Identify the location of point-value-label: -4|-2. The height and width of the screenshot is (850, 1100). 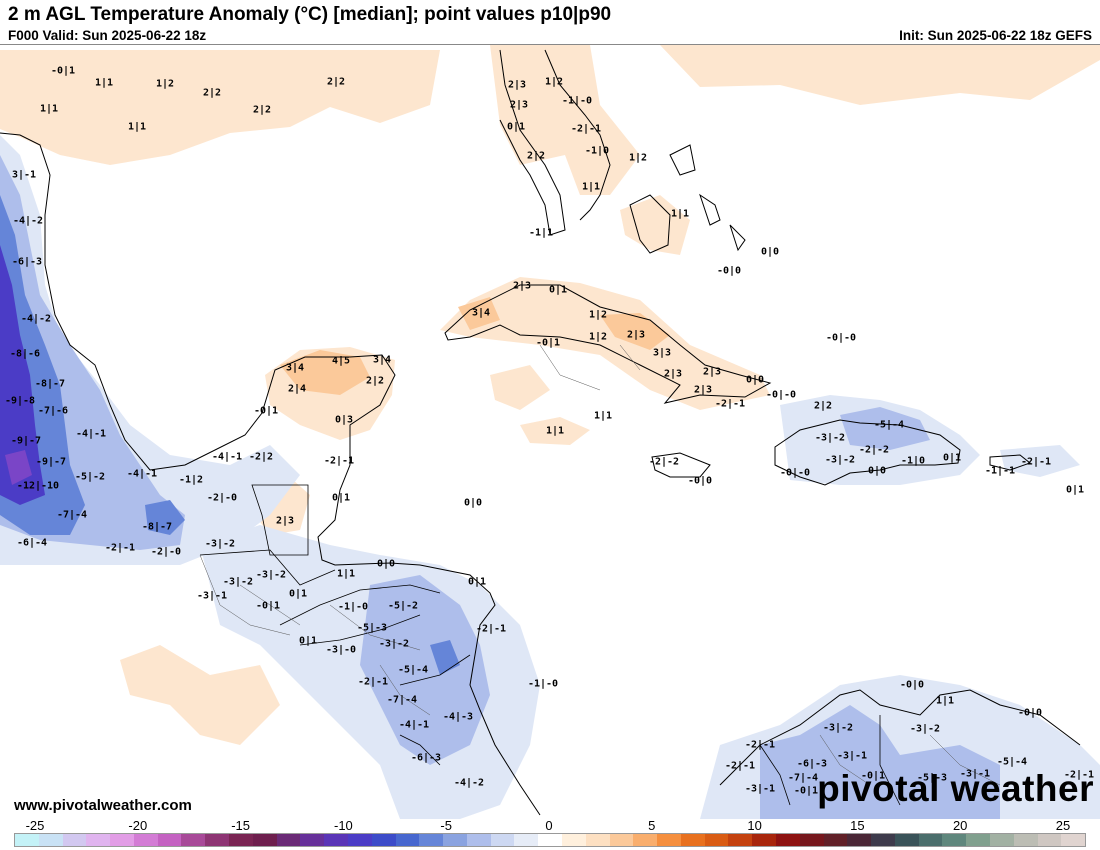
(28, 221).